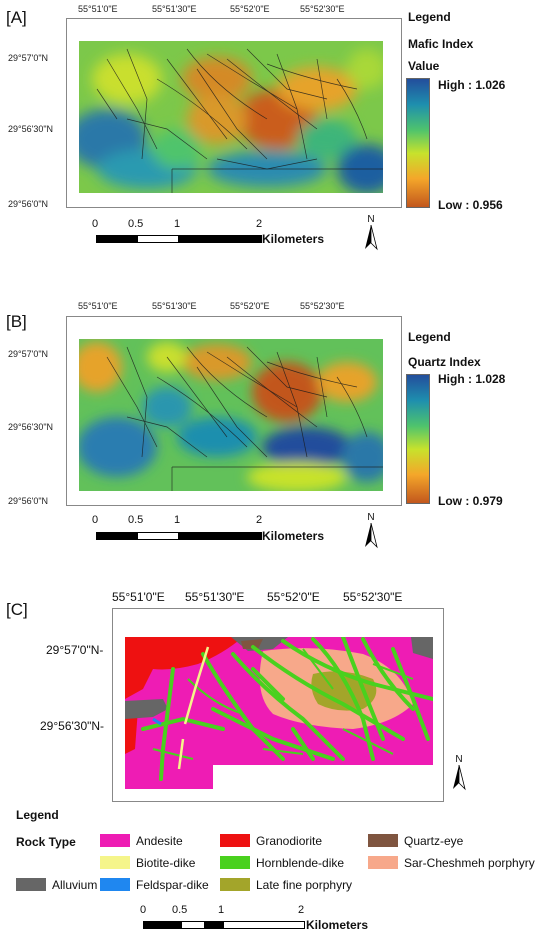  I want to click on panel-a-high-label: High : 1.026, so click(472, 85).